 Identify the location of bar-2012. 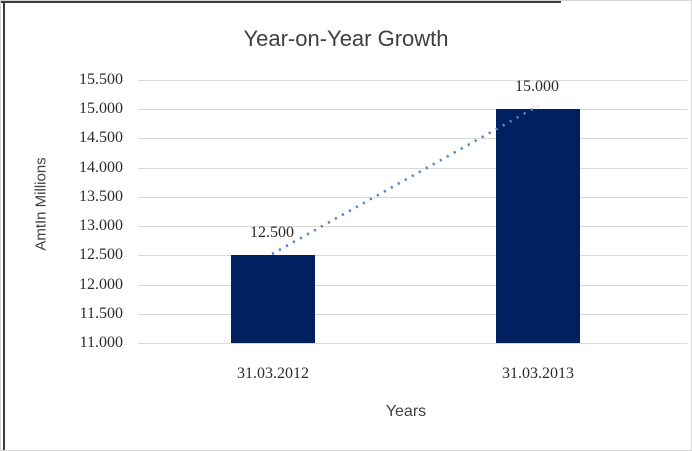
(273, 299).